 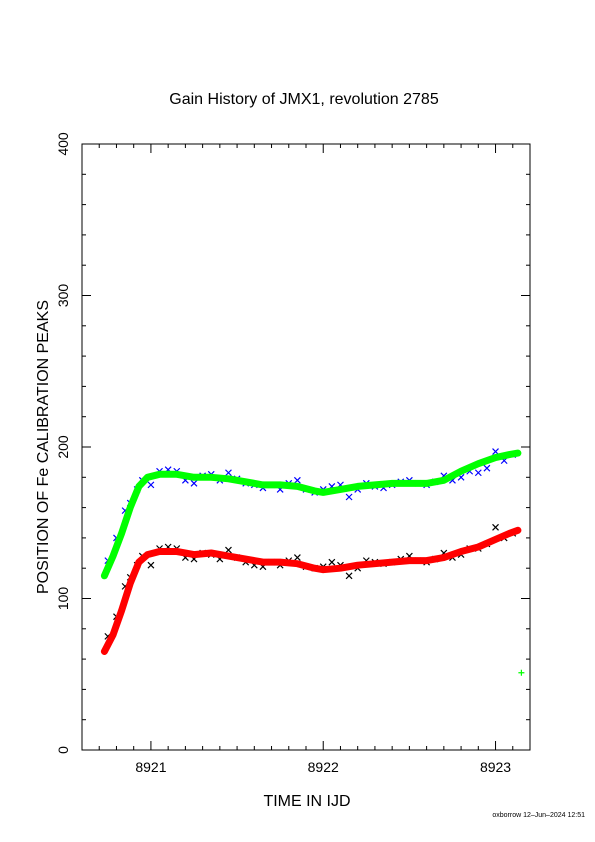 What do you see at coordinates (43, 447) in the screenshot?
I see `y-axis-label: POSITION OF Fe CALIBRATION PEAKS` at bounding box center [43, 447].